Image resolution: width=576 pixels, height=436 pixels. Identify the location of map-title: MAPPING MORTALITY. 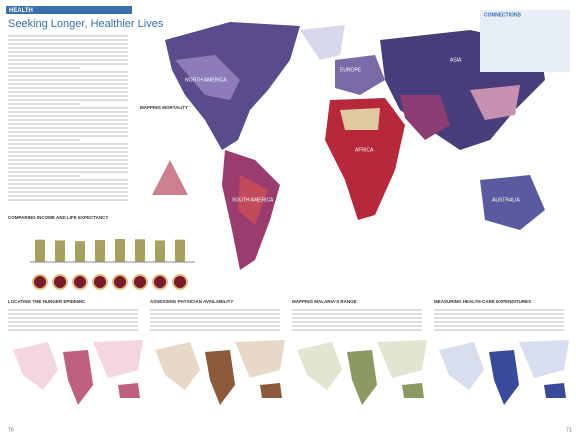
(164, 107).